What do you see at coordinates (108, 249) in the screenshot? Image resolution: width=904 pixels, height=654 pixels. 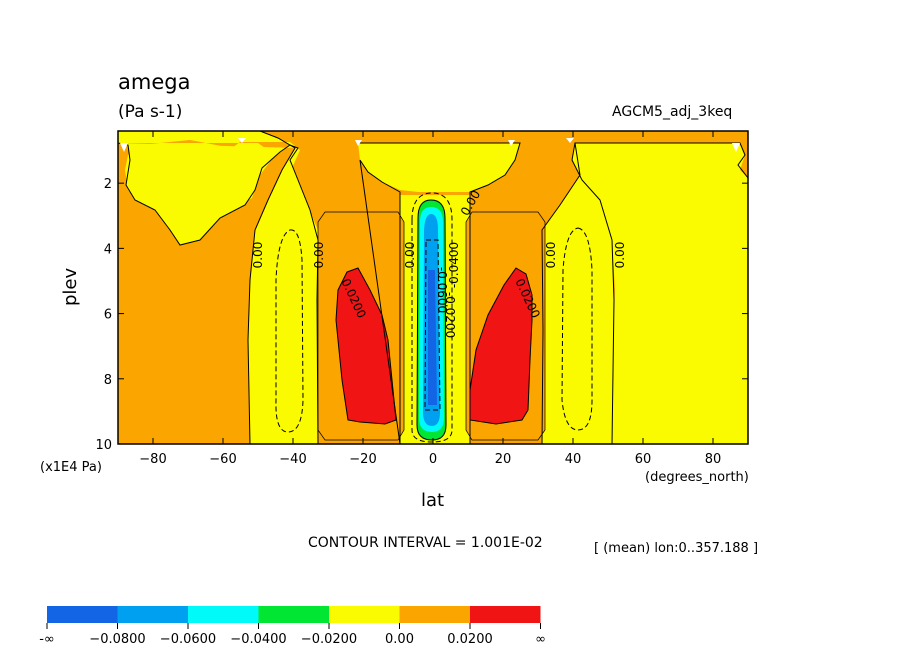 I see `y-tick-label: 4` at bounding box center [108, 249].